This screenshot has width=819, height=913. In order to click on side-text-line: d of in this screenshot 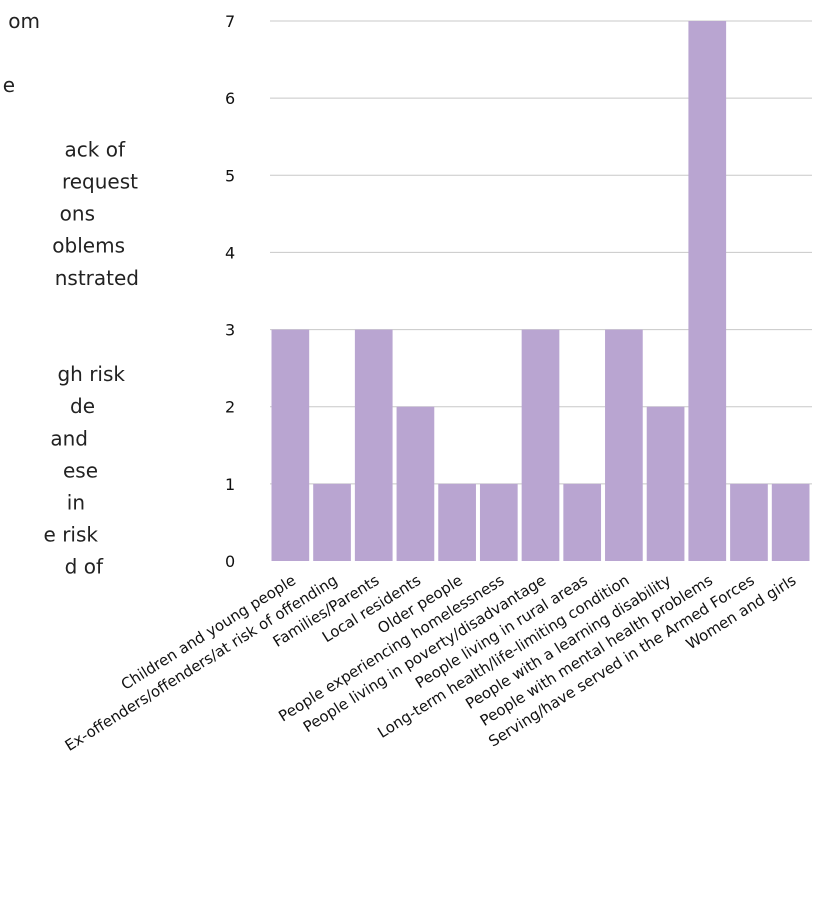, I will do `click(84, 567)`.